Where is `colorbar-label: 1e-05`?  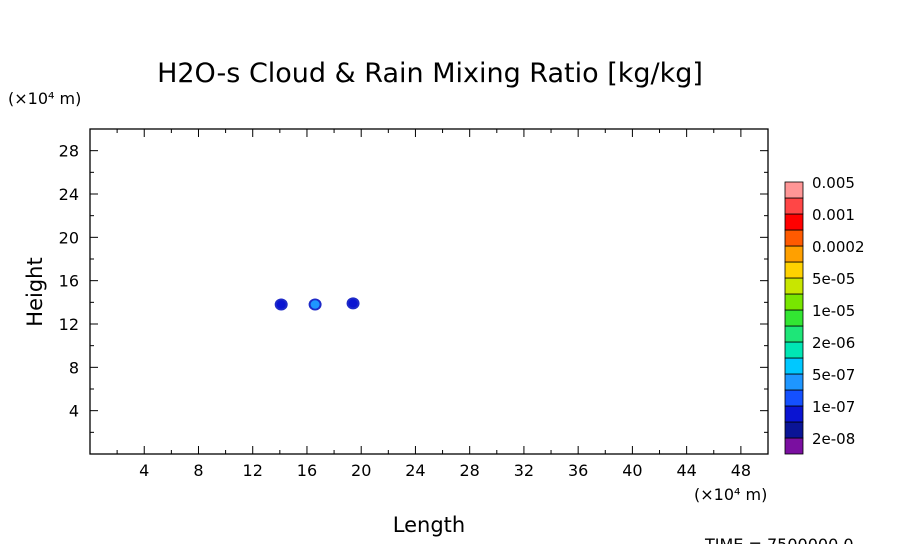 colorbar-label: 1e-05 is located at coordinates (833, 311).